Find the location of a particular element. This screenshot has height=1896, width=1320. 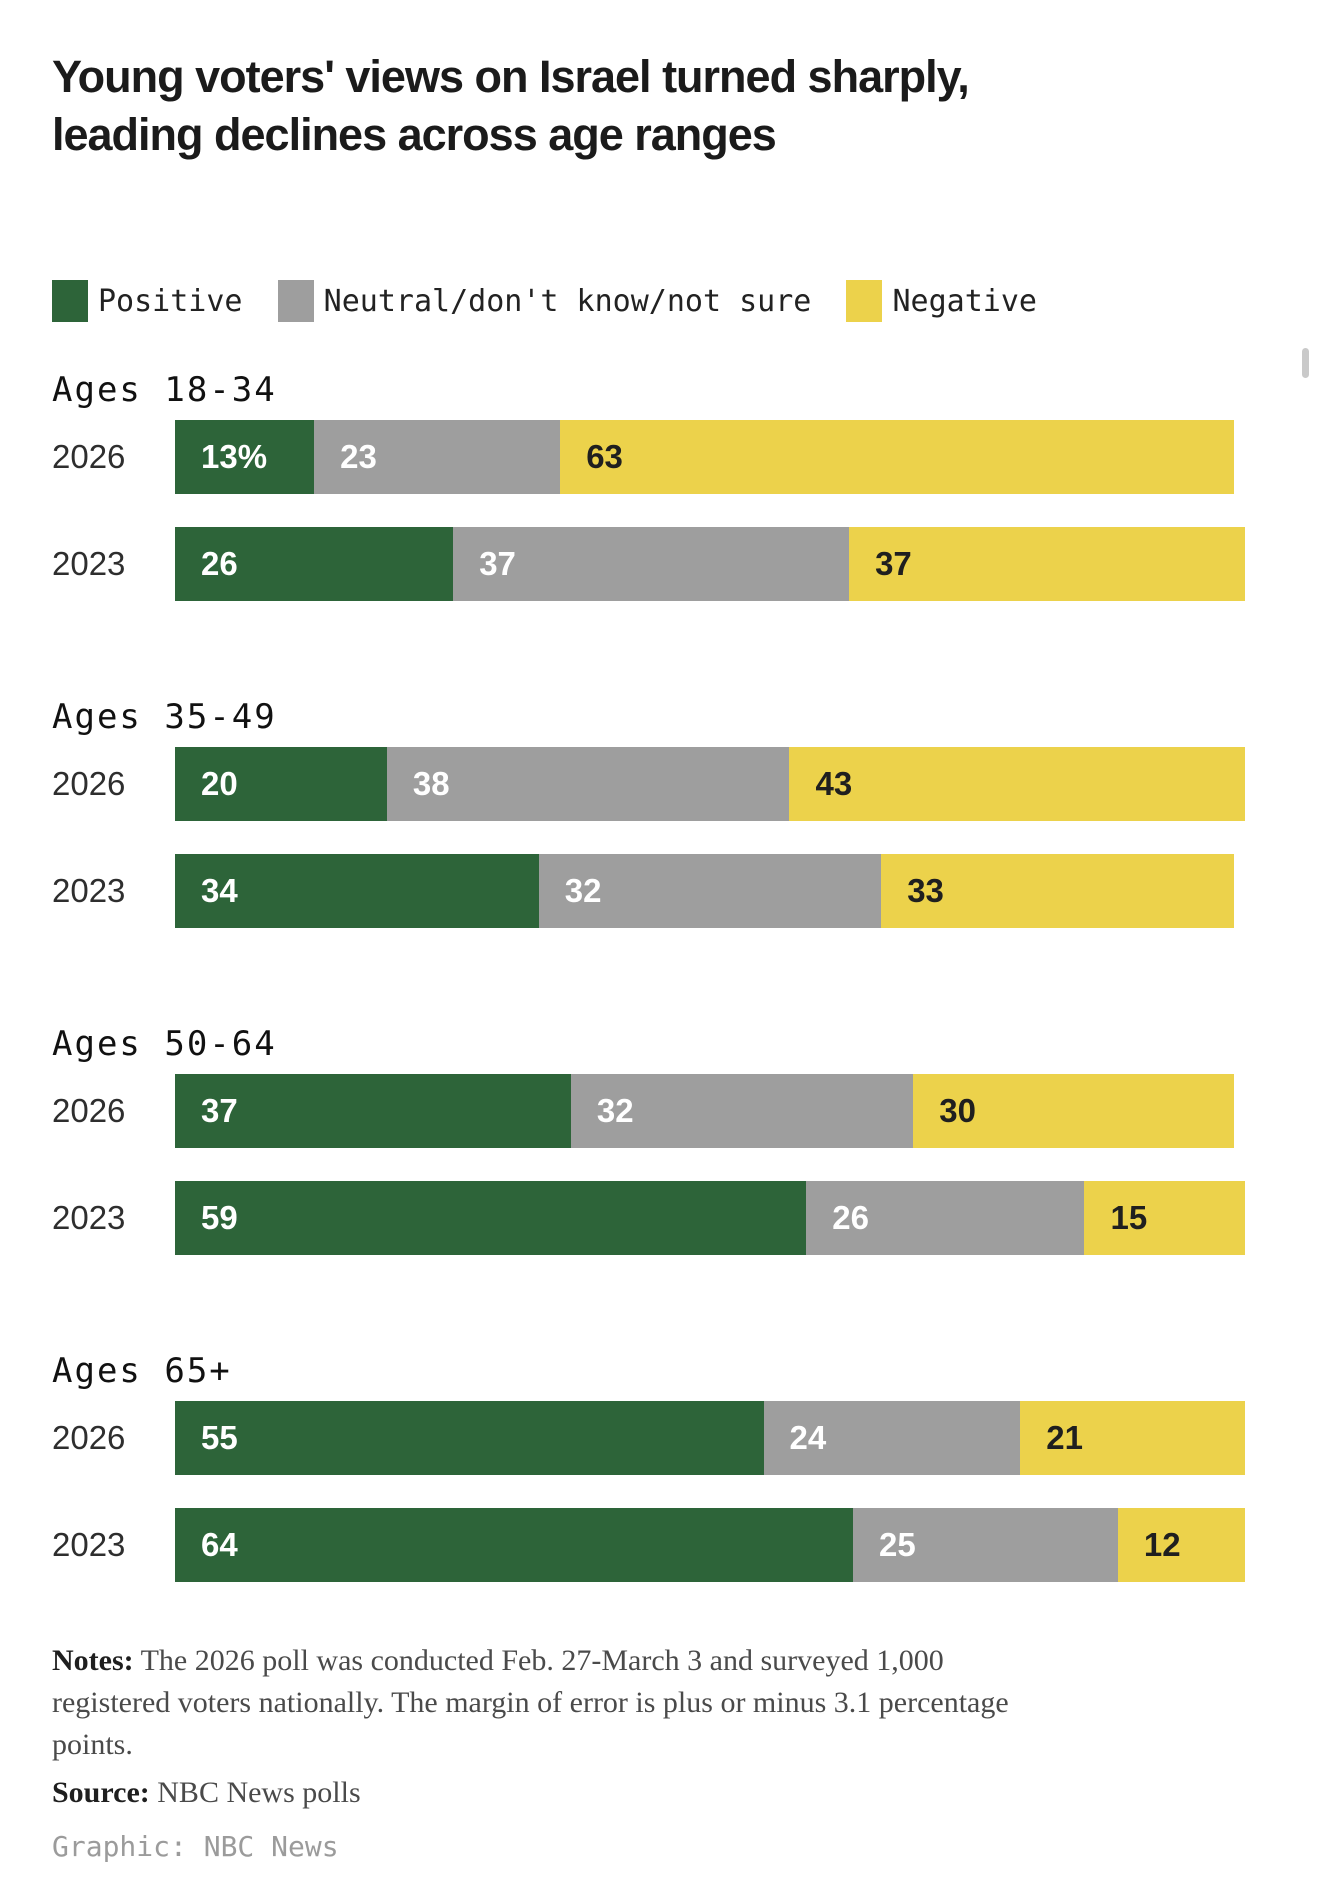

bar-segment-negative: 63 is located at coordinates (897, 457).